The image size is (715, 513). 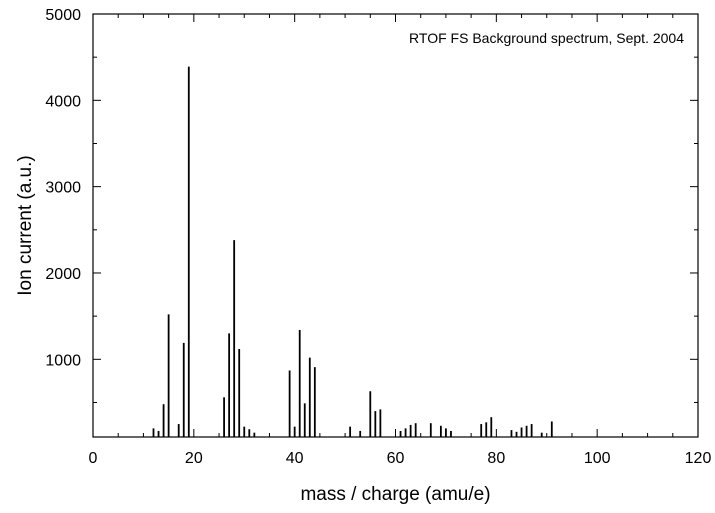 What do you see at coordinates (295, 458) in the screenshot?
I see `x-tick-label: 40` at bounding box center [295, 458].